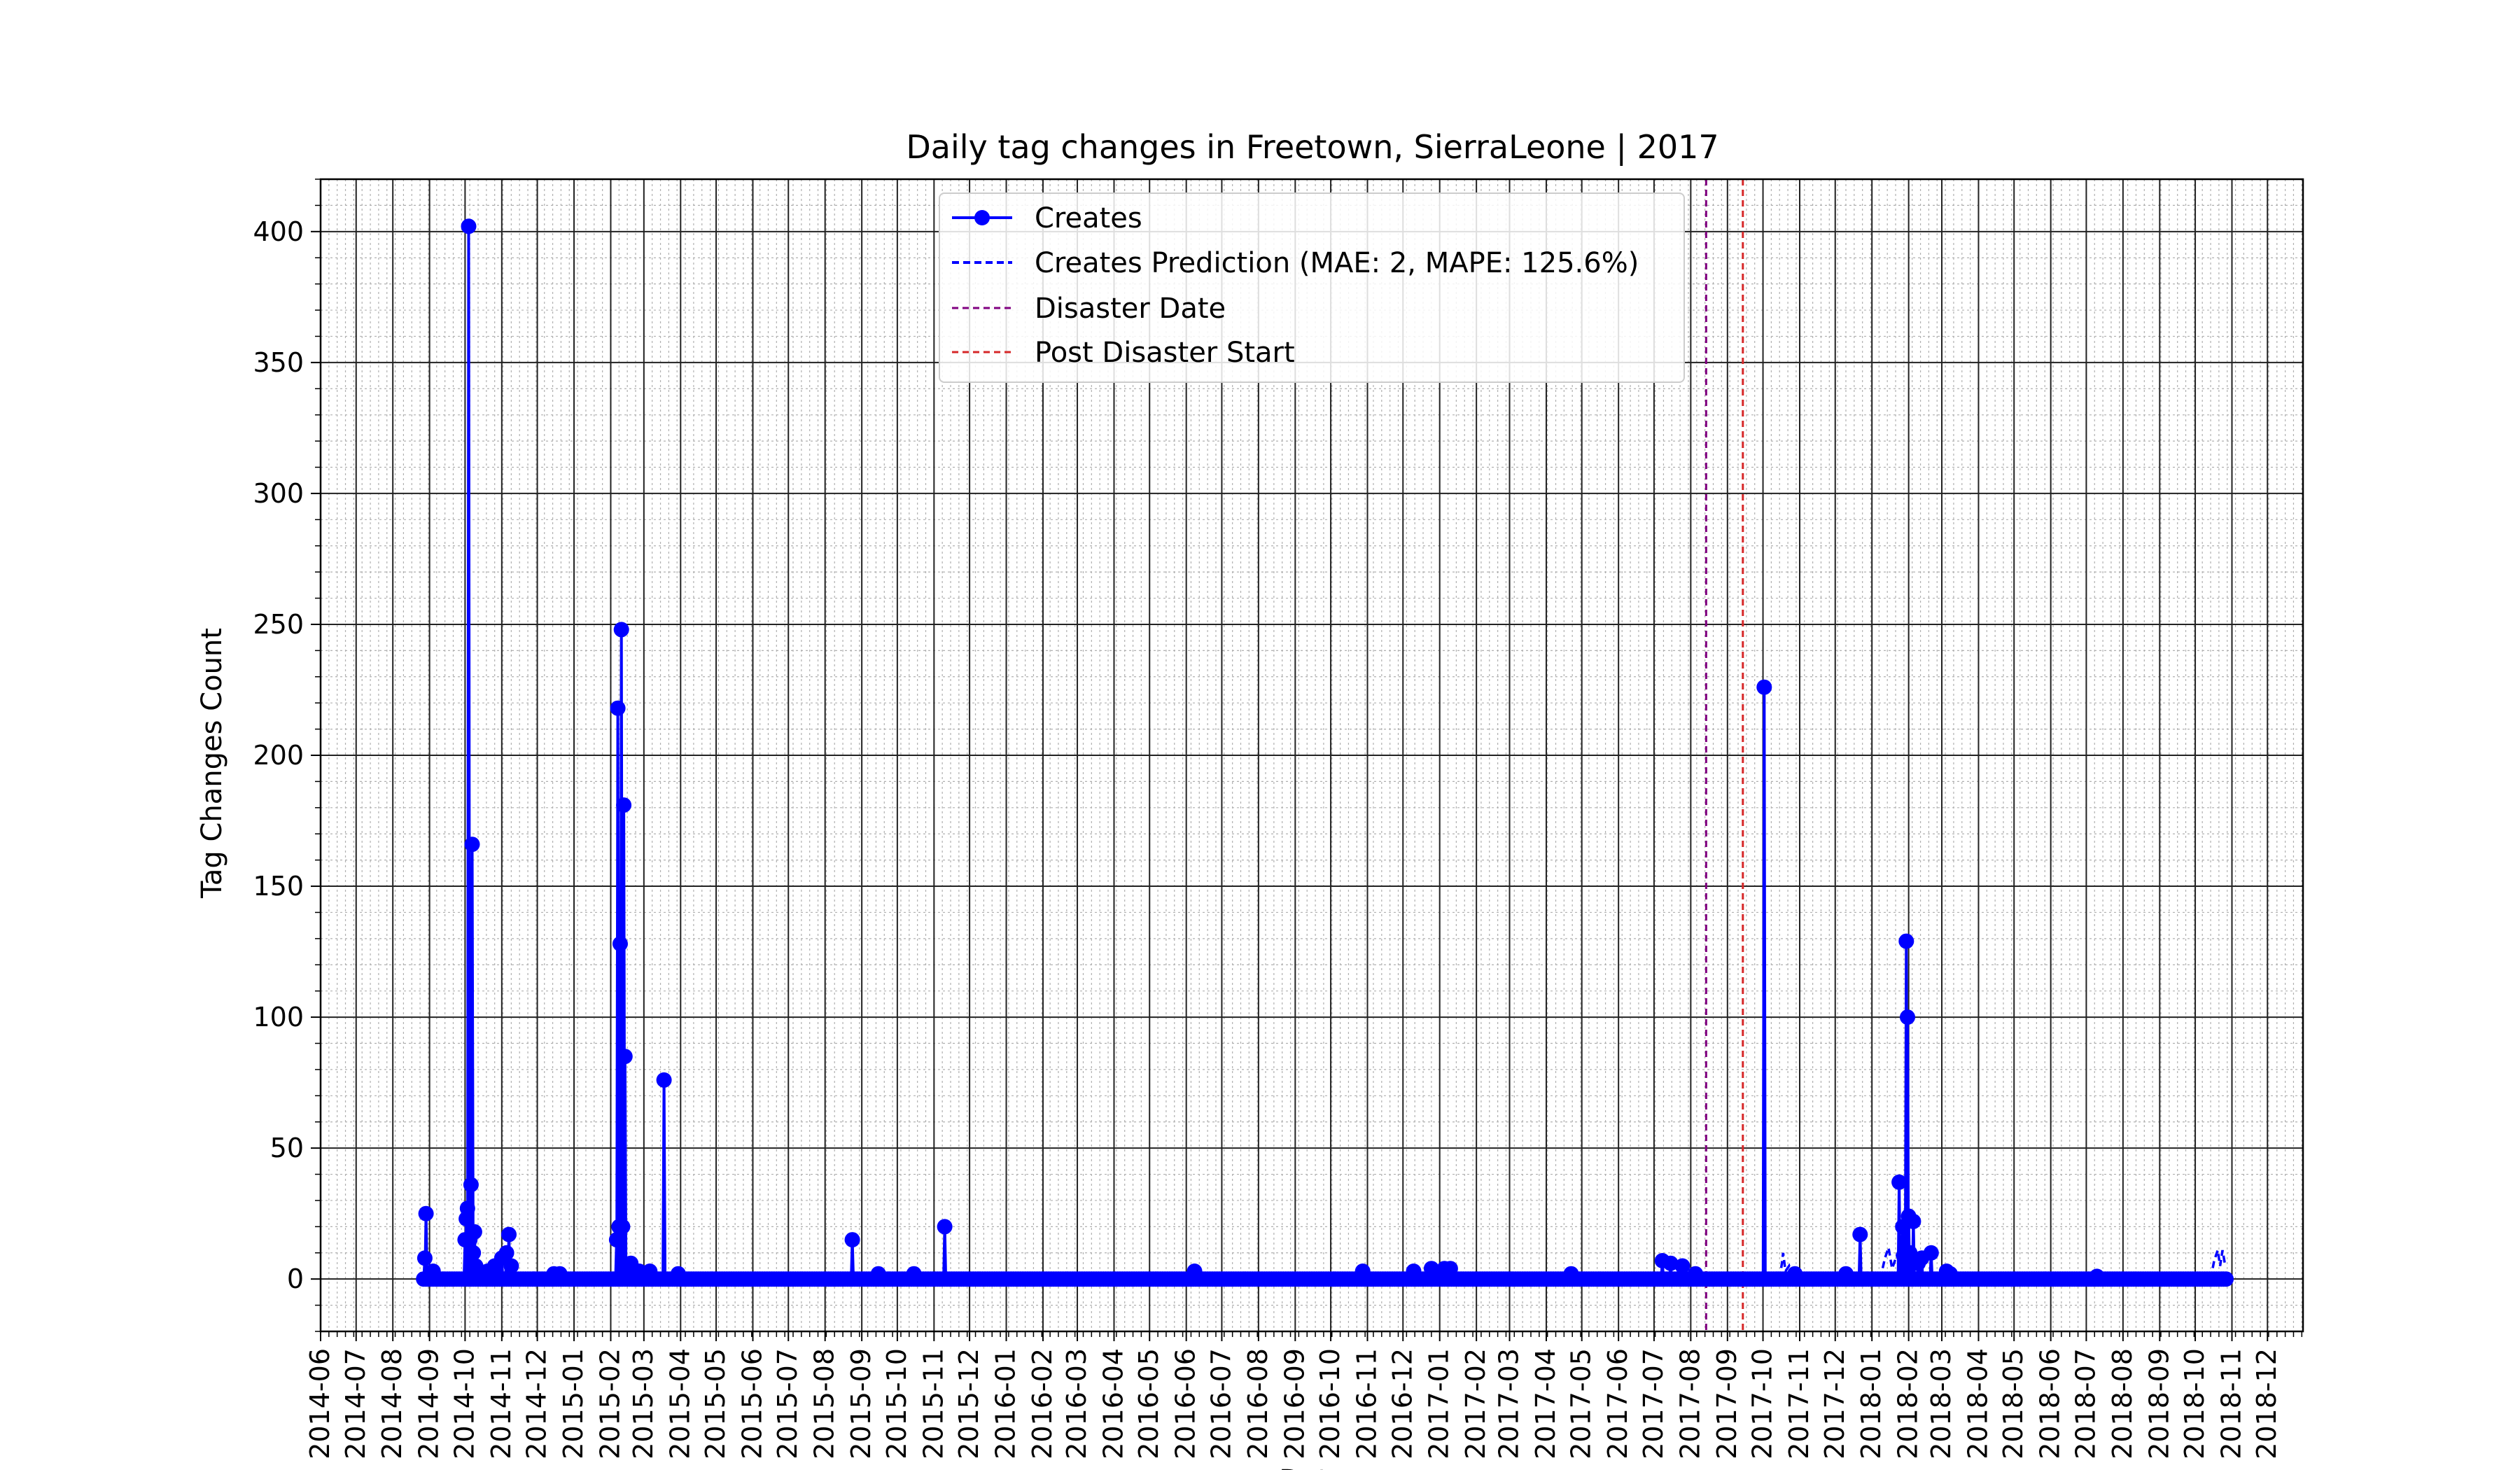 This screenshot has height=1470, width=2520. Describe the element at coordinates (1475, 1404) in the screenshot. I see `x-tick-label: 2017-02` at that location.